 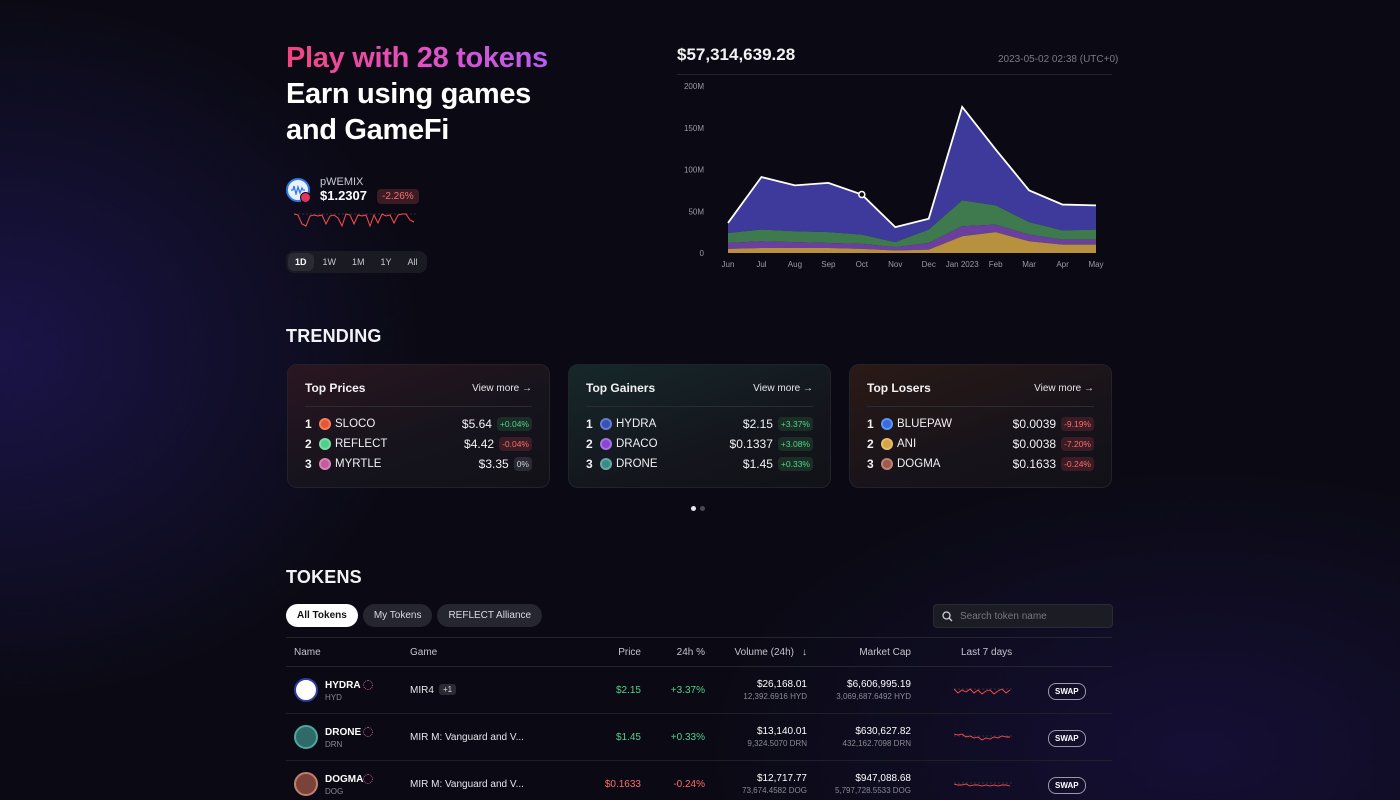 I want to click on search-icon, so click(x=947, y=615).